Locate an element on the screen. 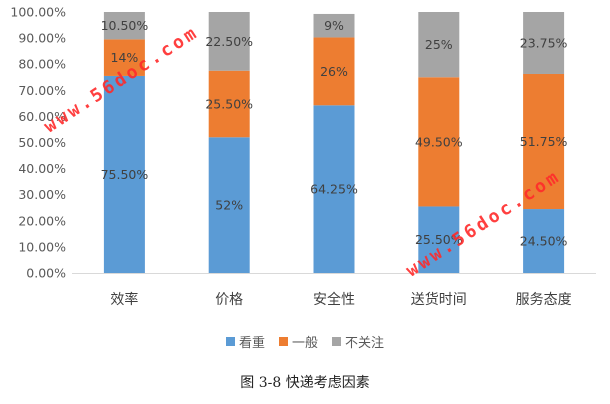 Image resolution: width=610 pixels, height=404 pixels. data-label: 26% is located at coordinates (334, 71).